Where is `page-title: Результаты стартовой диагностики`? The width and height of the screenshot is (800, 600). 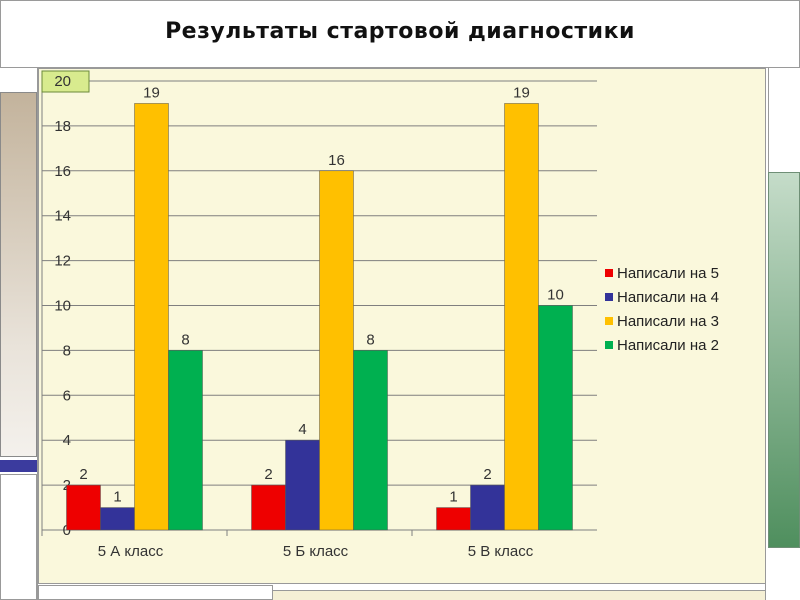
page-title: Результаты стартовой диагностики is located at coordinates (400, 31).